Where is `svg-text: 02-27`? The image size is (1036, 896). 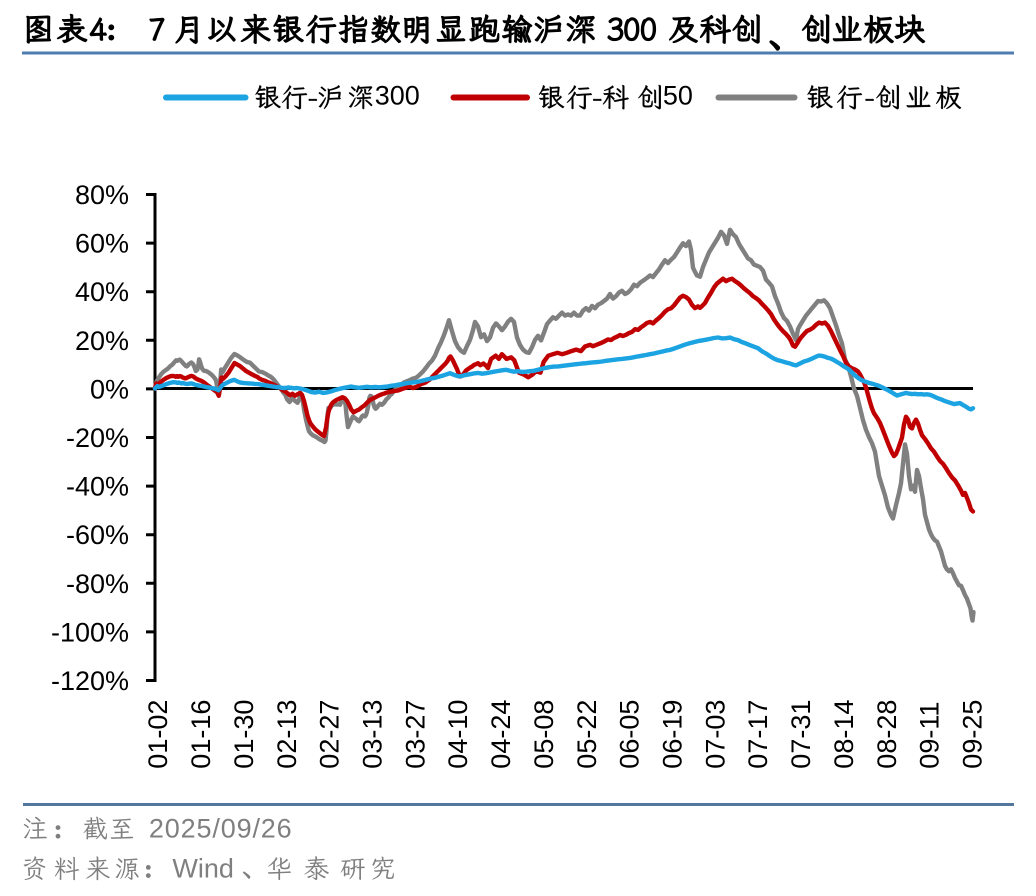
svg-text: 02-27 is located at coordinates (330, 734).